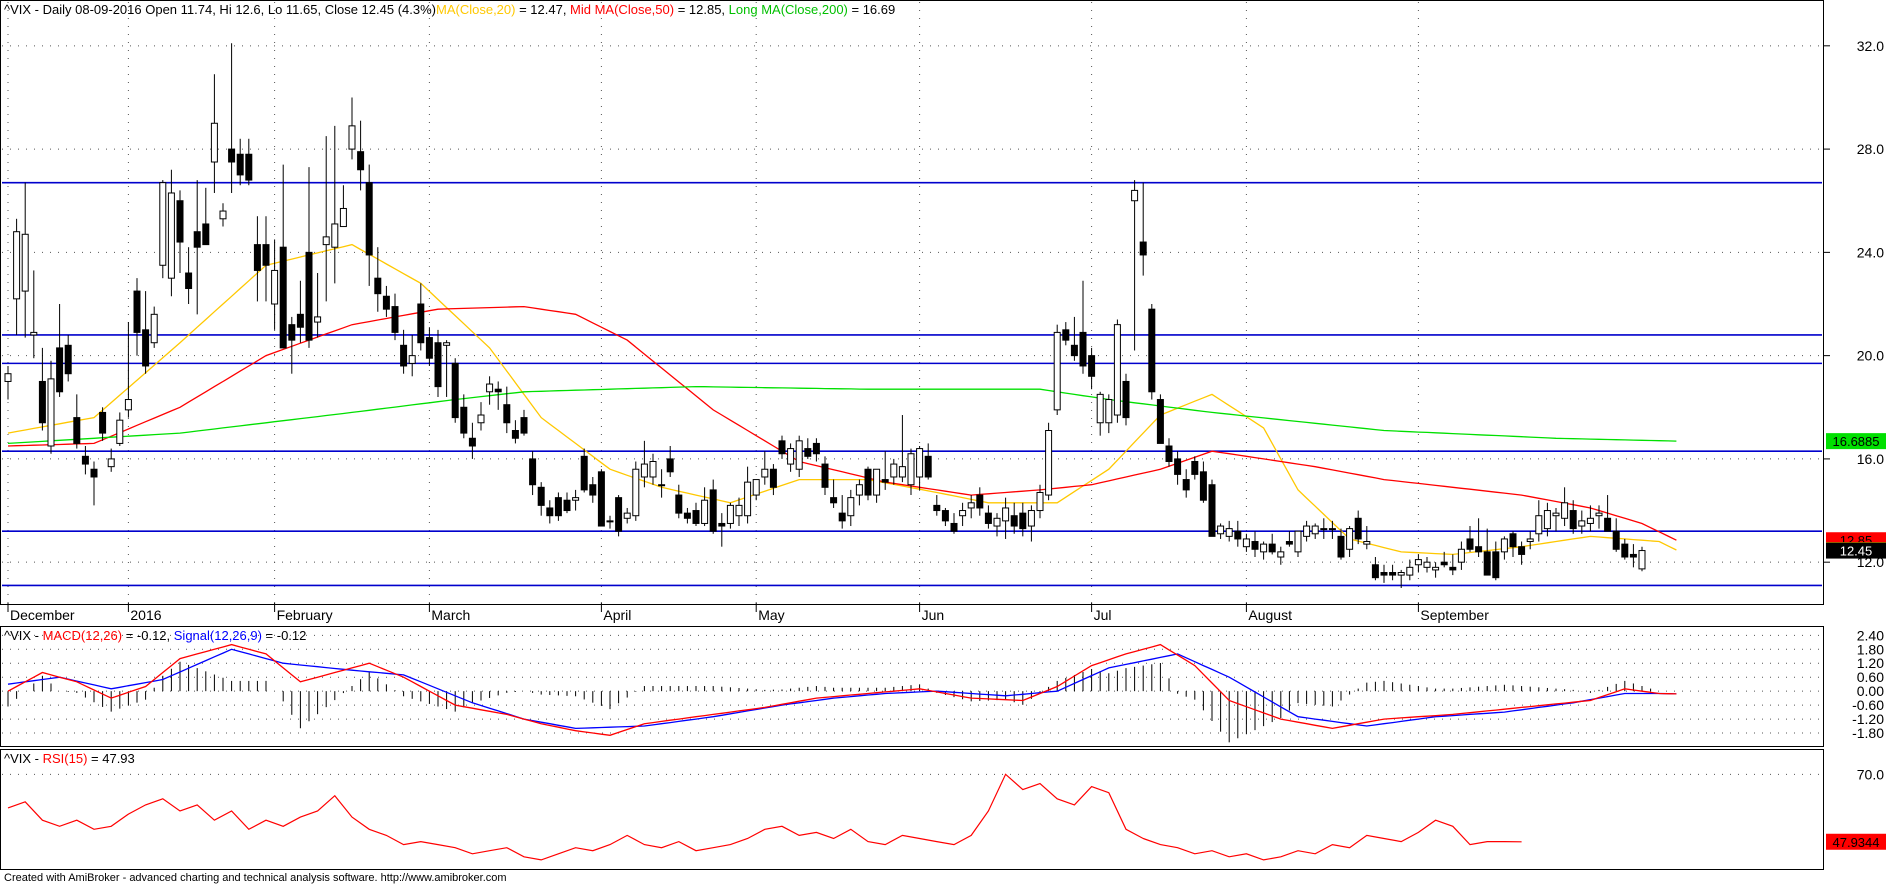 This screenshot has height=888, width=1891. Describe the element at coordinates (1870, 649) in the screenshot. I see `macd-y-tick-label: 1.80` at that location.